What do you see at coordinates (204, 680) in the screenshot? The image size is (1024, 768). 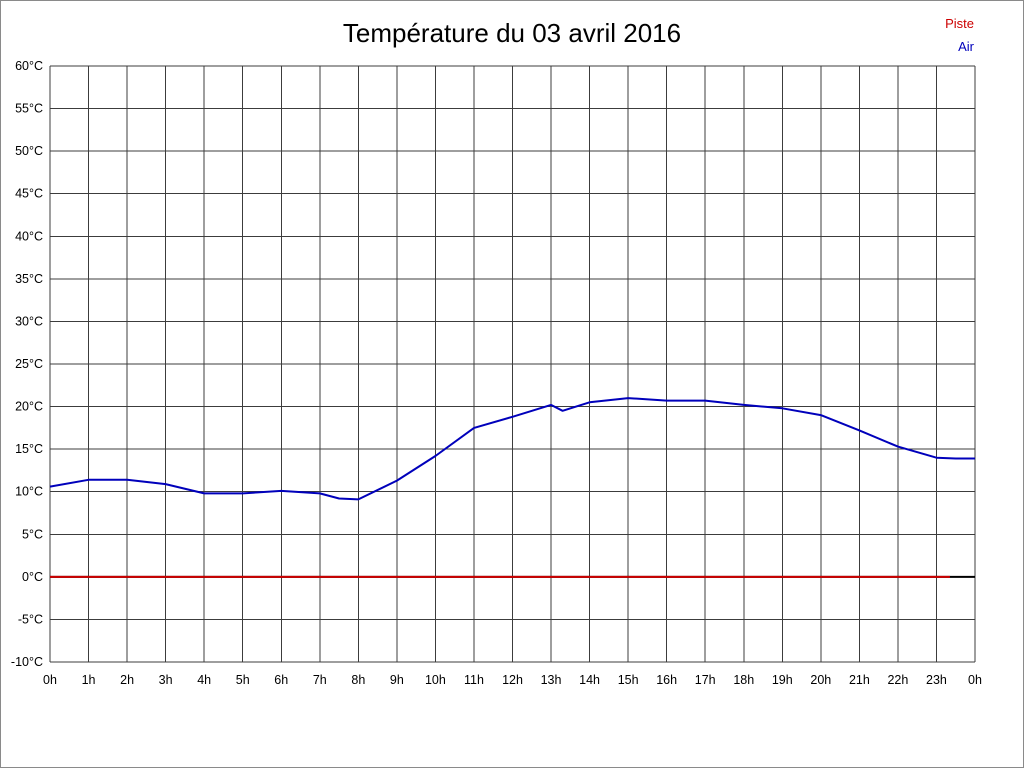 I see `x-tick-label: 4h` at bounding box center [204, 680].